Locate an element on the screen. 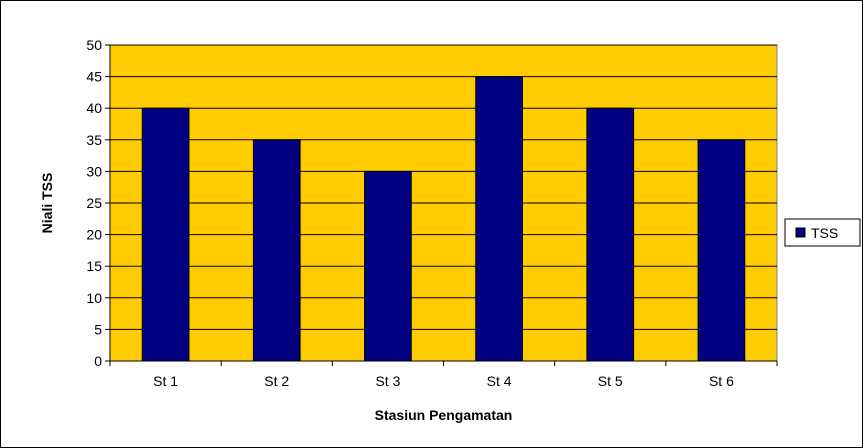  y-tick-labels: 0 5 10 15 20 25 30 35 40 45 50 is located at coordinates (94, 203).